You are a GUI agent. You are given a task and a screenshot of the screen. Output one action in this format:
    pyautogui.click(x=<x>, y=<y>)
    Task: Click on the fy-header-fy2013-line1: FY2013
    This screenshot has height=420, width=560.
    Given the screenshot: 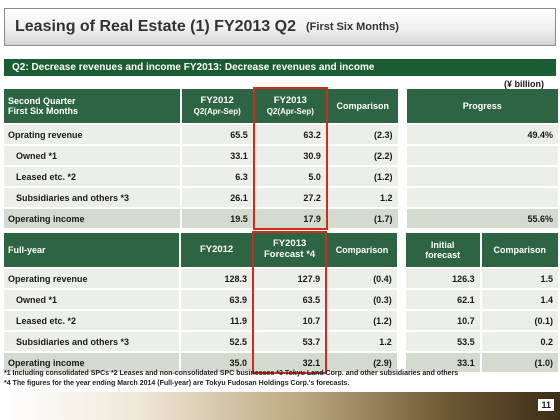 What is the action you would take?
    pyautogui.click(x=289, y=244)
    